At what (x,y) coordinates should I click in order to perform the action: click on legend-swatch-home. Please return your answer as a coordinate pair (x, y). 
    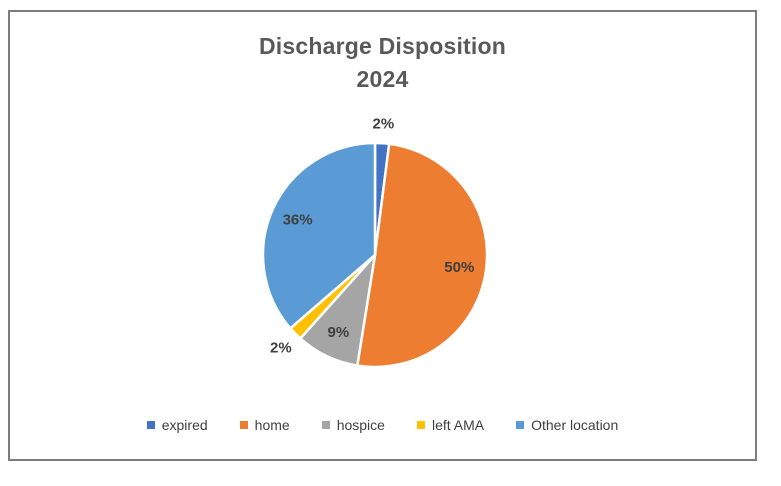
    Looking at the image, I should click on (243, 425).